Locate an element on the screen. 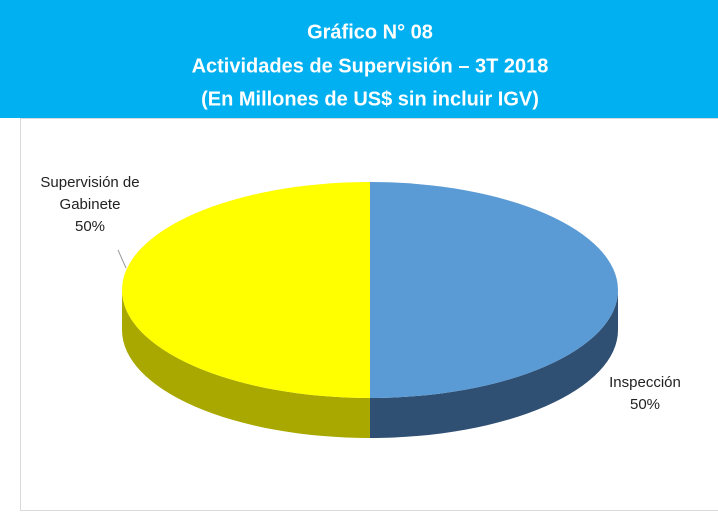 The width and height of the screenshot is (718, 526). chart-subtitle: Actividades de Supervisión – 3T 2018 is located at coordinates (370, 66).